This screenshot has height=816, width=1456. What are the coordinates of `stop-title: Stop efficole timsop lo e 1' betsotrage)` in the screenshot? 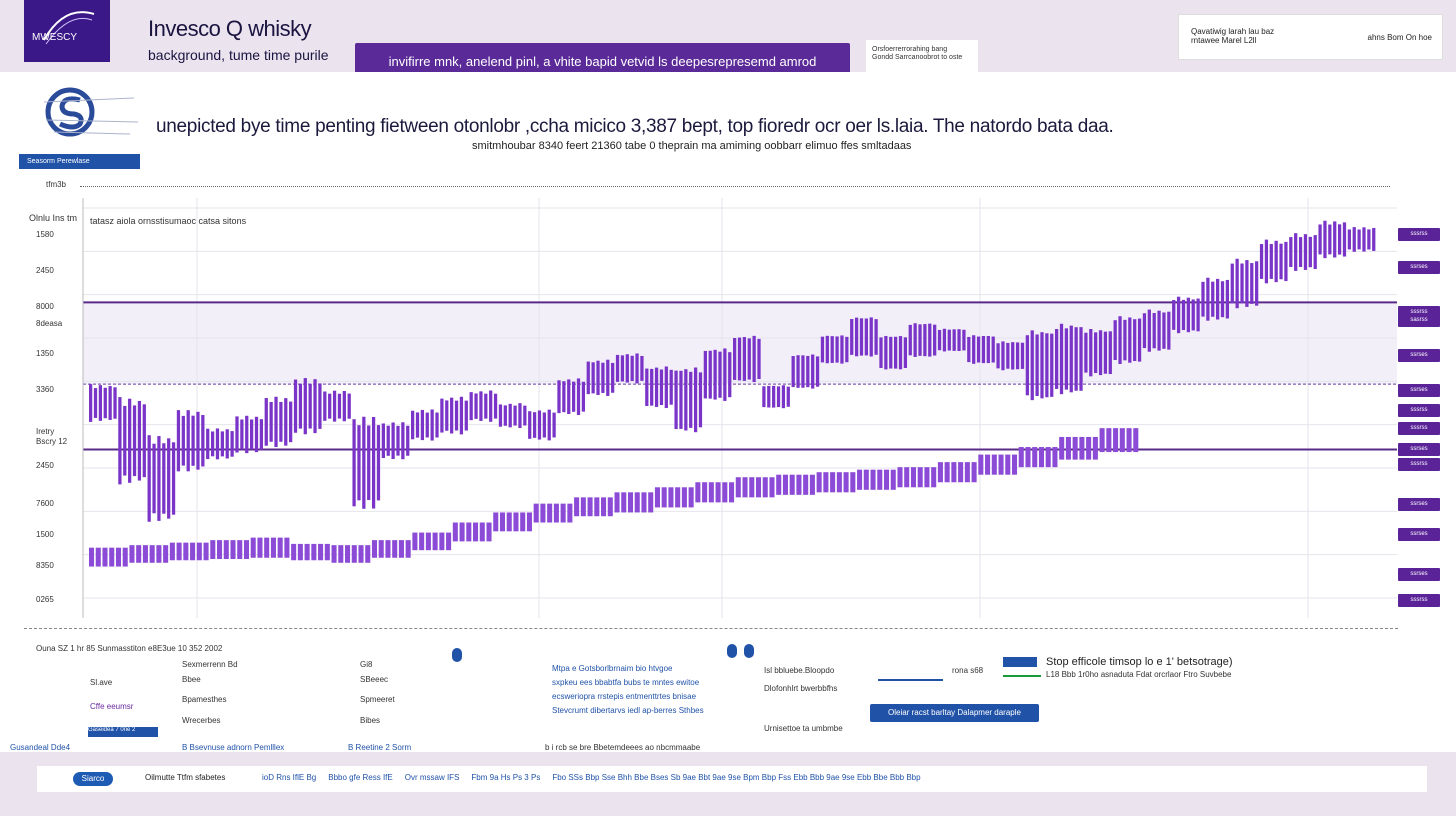 It's located at (1139, 662).